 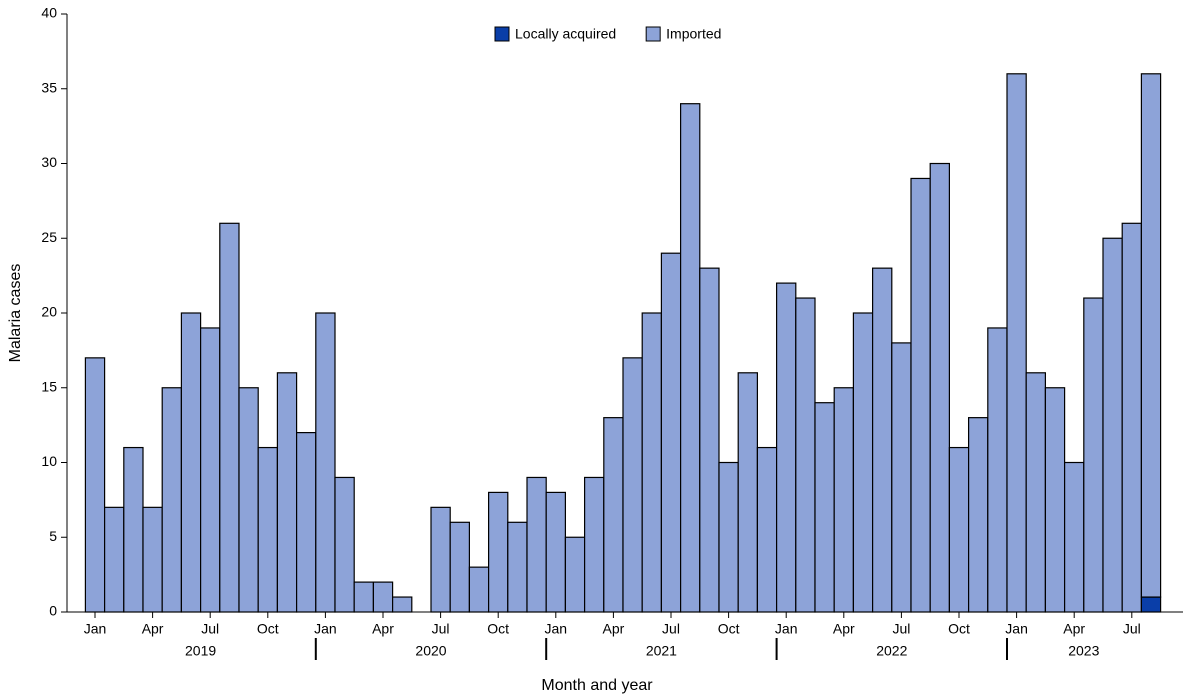 What do you see at coordinates (49, 162) in the screenshot?
I see `y-tick-label: 30` at bounding box center [49, 162].